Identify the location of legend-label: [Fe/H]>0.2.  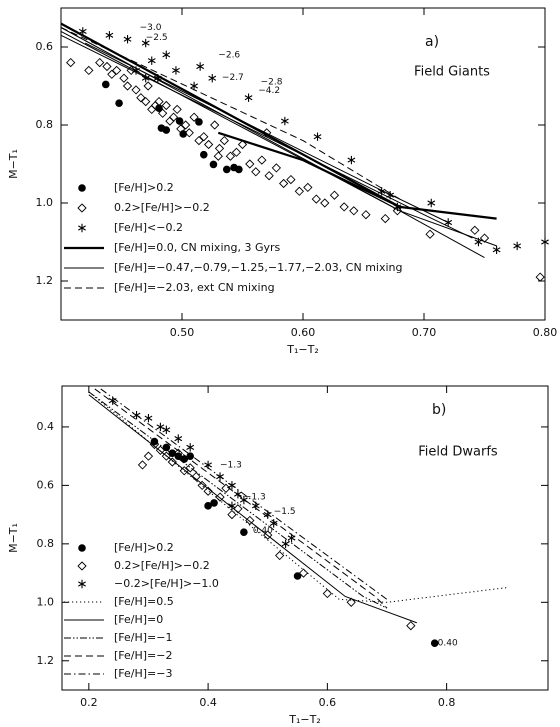
(144, 547).